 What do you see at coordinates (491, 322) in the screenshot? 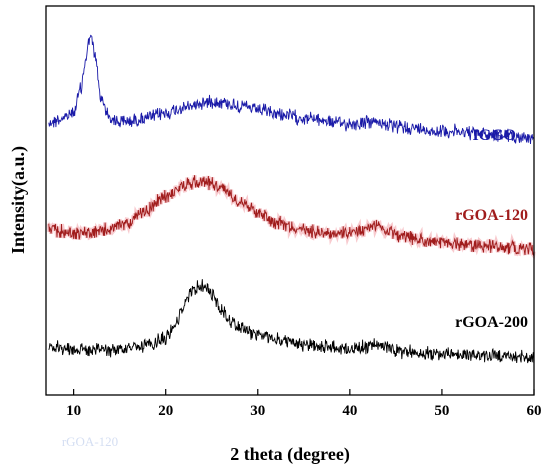
I see `series-label-rGOA-200: rGOA-200` at bounding box center [491, 322].